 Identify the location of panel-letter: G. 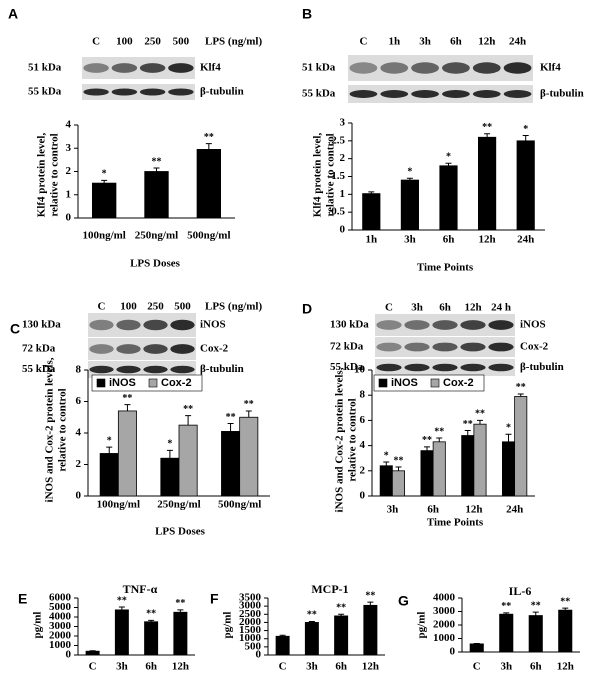
(403, 601).